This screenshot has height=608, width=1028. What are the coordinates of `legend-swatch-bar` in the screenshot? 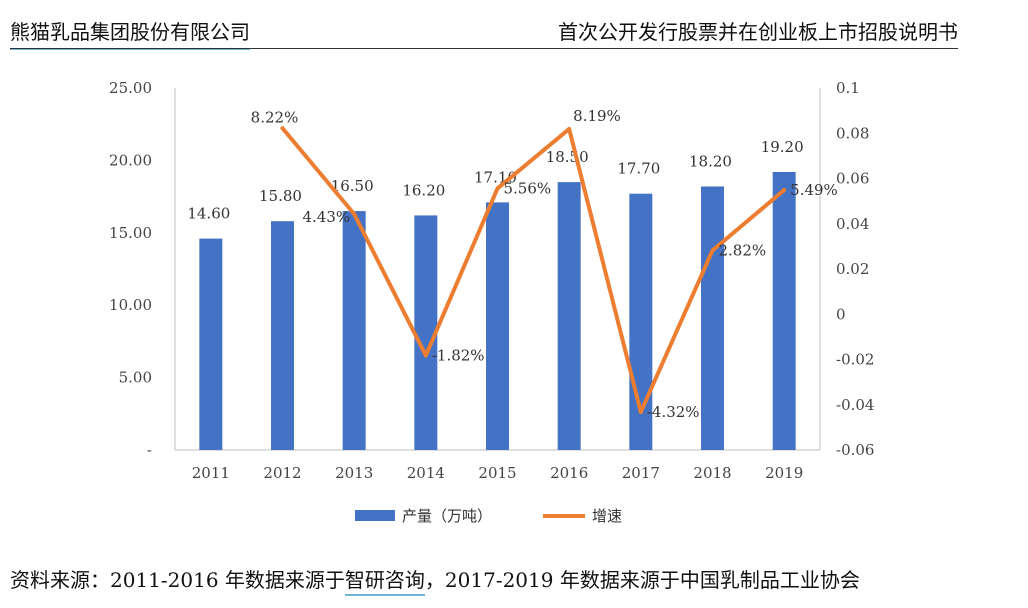 It's located at (375, 515).